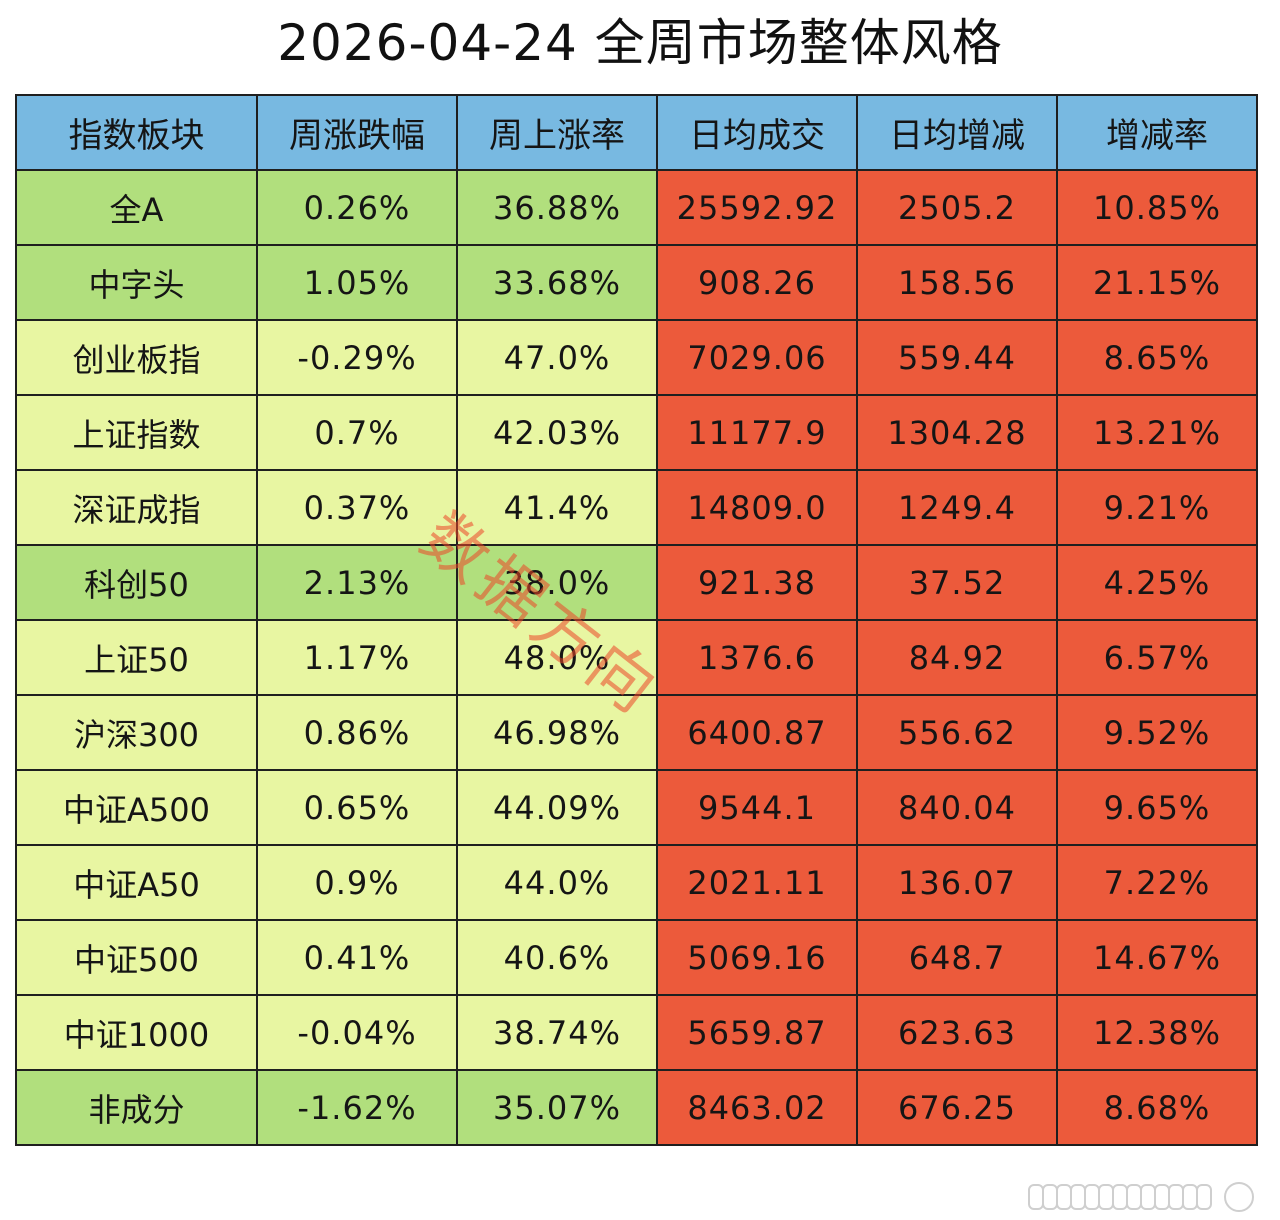 Image resolution: width=1280 pixels, height=1220 pixels. What do you see at coordinates (557, 732) in the screenshot?
I see `cell-weekly-up-rate: 46.98%` at bounding box center [557, 732].